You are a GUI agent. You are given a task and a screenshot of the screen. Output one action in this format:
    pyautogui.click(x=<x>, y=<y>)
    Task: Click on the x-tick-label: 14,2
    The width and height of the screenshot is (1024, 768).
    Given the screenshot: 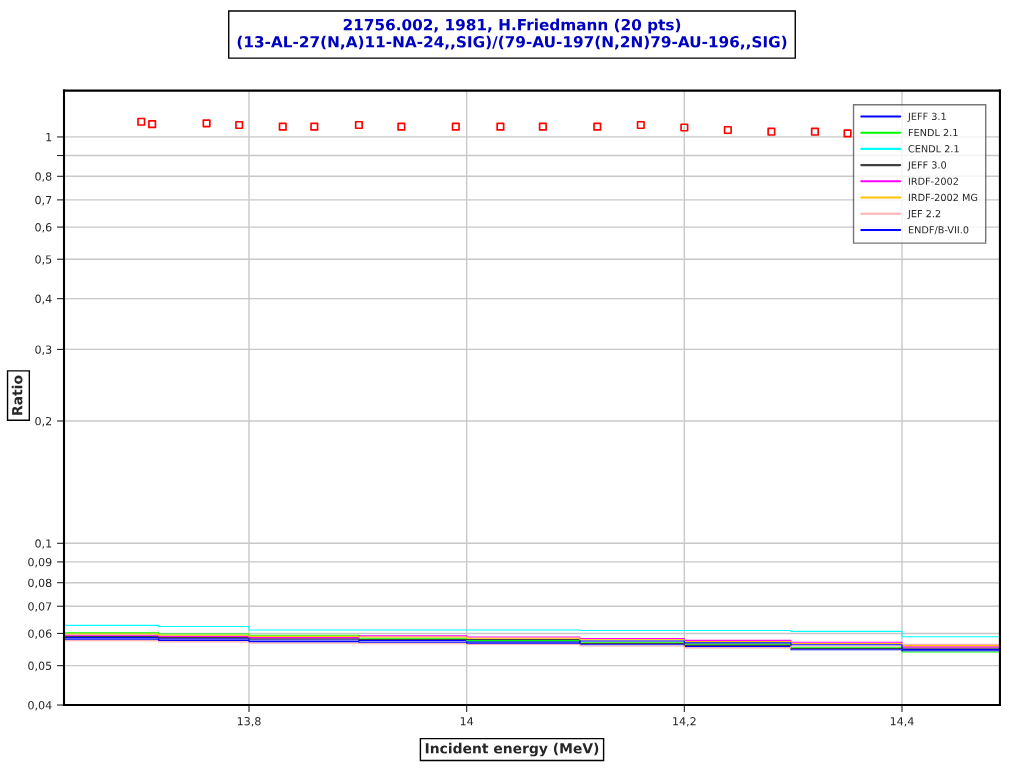 What is the action you would take?
    pyautogui.click(x=684, y=722)
    